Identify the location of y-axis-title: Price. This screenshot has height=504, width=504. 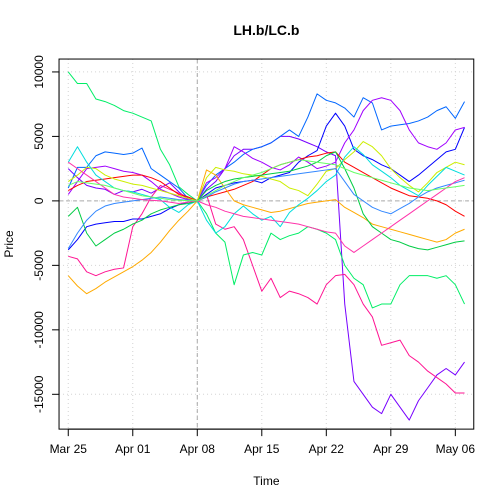
(9, 244).